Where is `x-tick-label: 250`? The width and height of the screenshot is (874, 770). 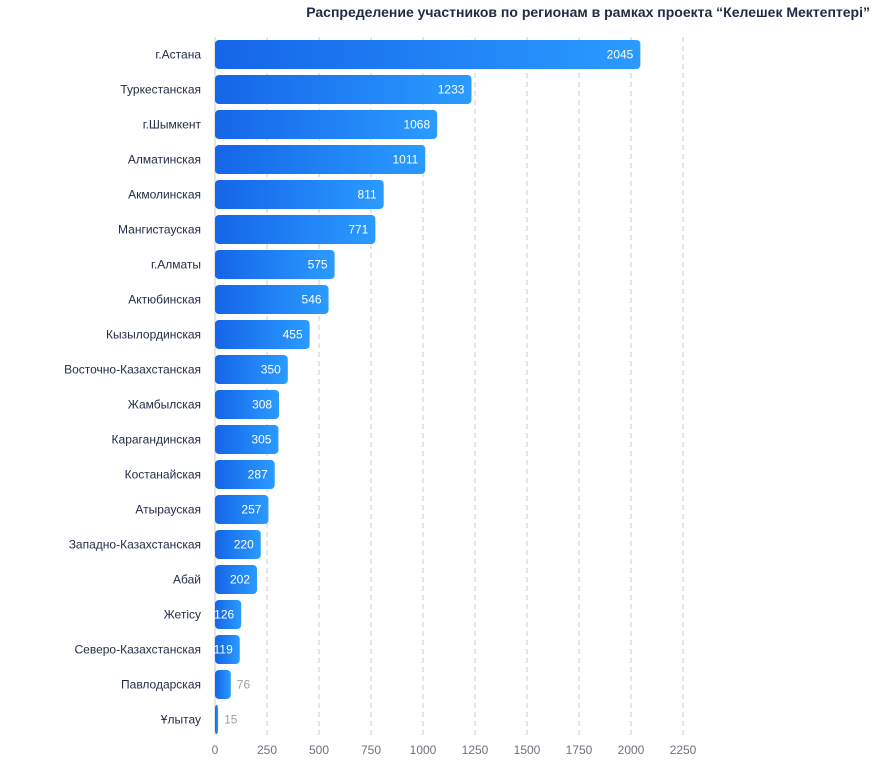
x-tick-label: 250 is located at coordinates (267, 750).